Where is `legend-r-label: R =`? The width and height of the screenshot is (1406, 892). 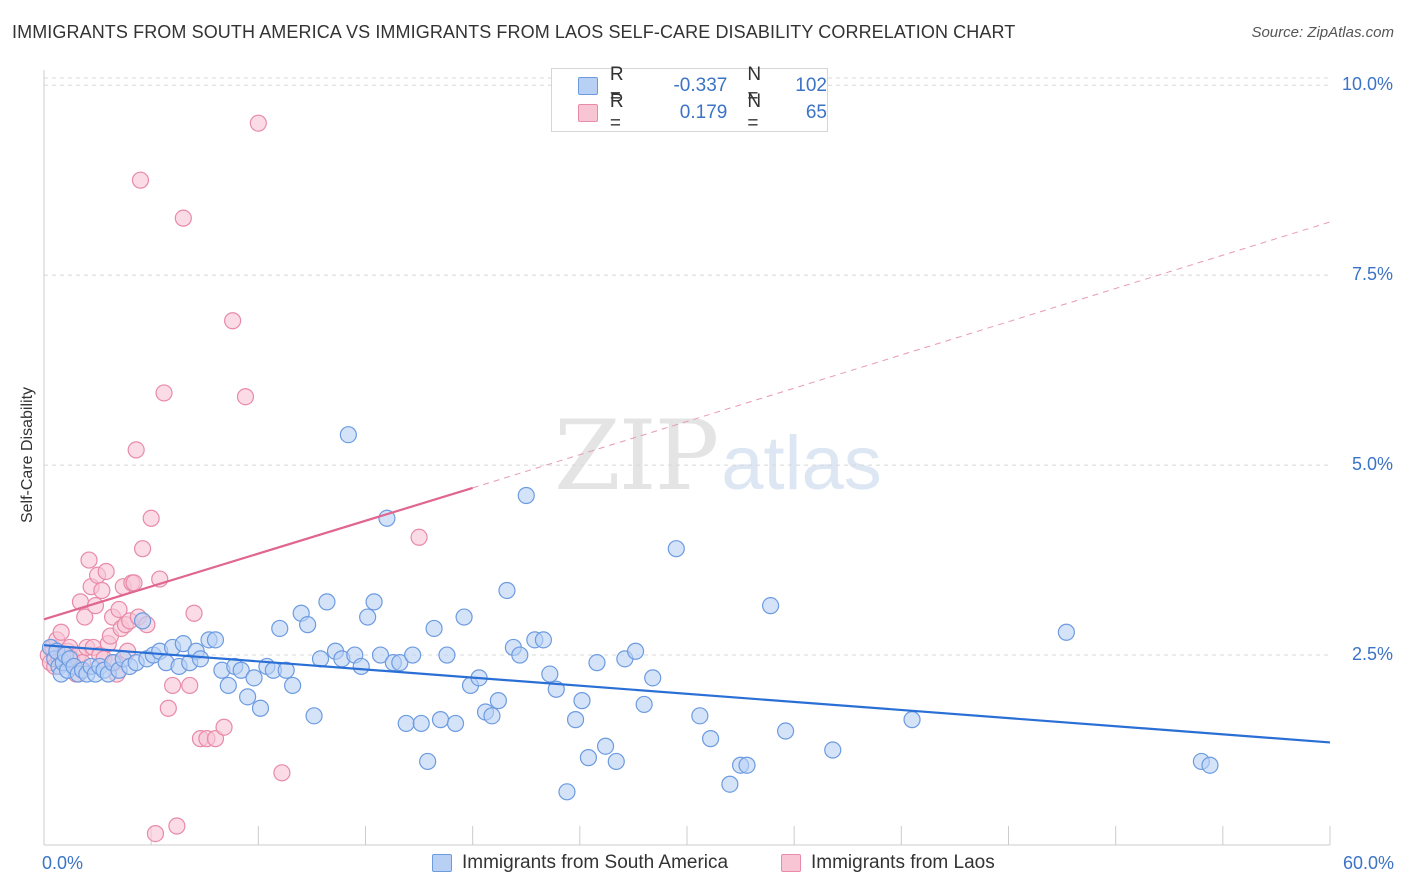
legend-r-label: R = is located at coordinates (616, 85).